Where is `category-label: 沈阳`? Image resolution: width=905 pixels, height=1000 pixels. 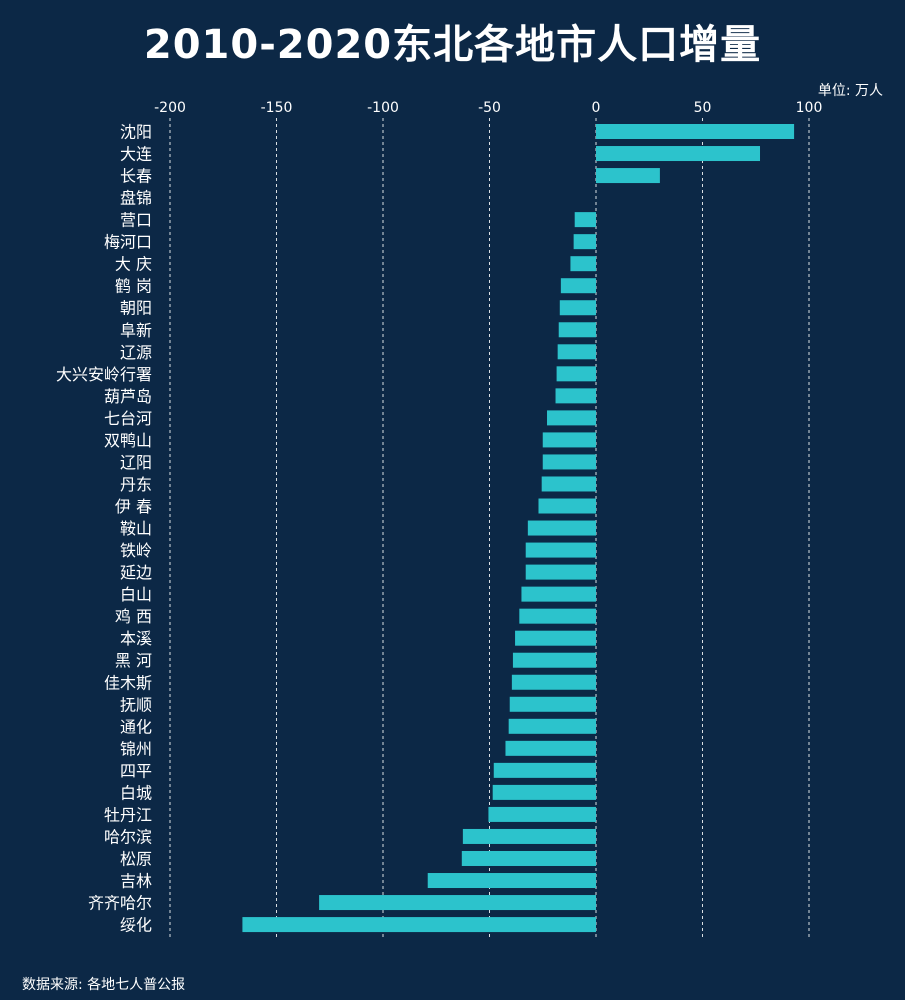 category-label: 沈阳 is located at coordinates (136, 132).